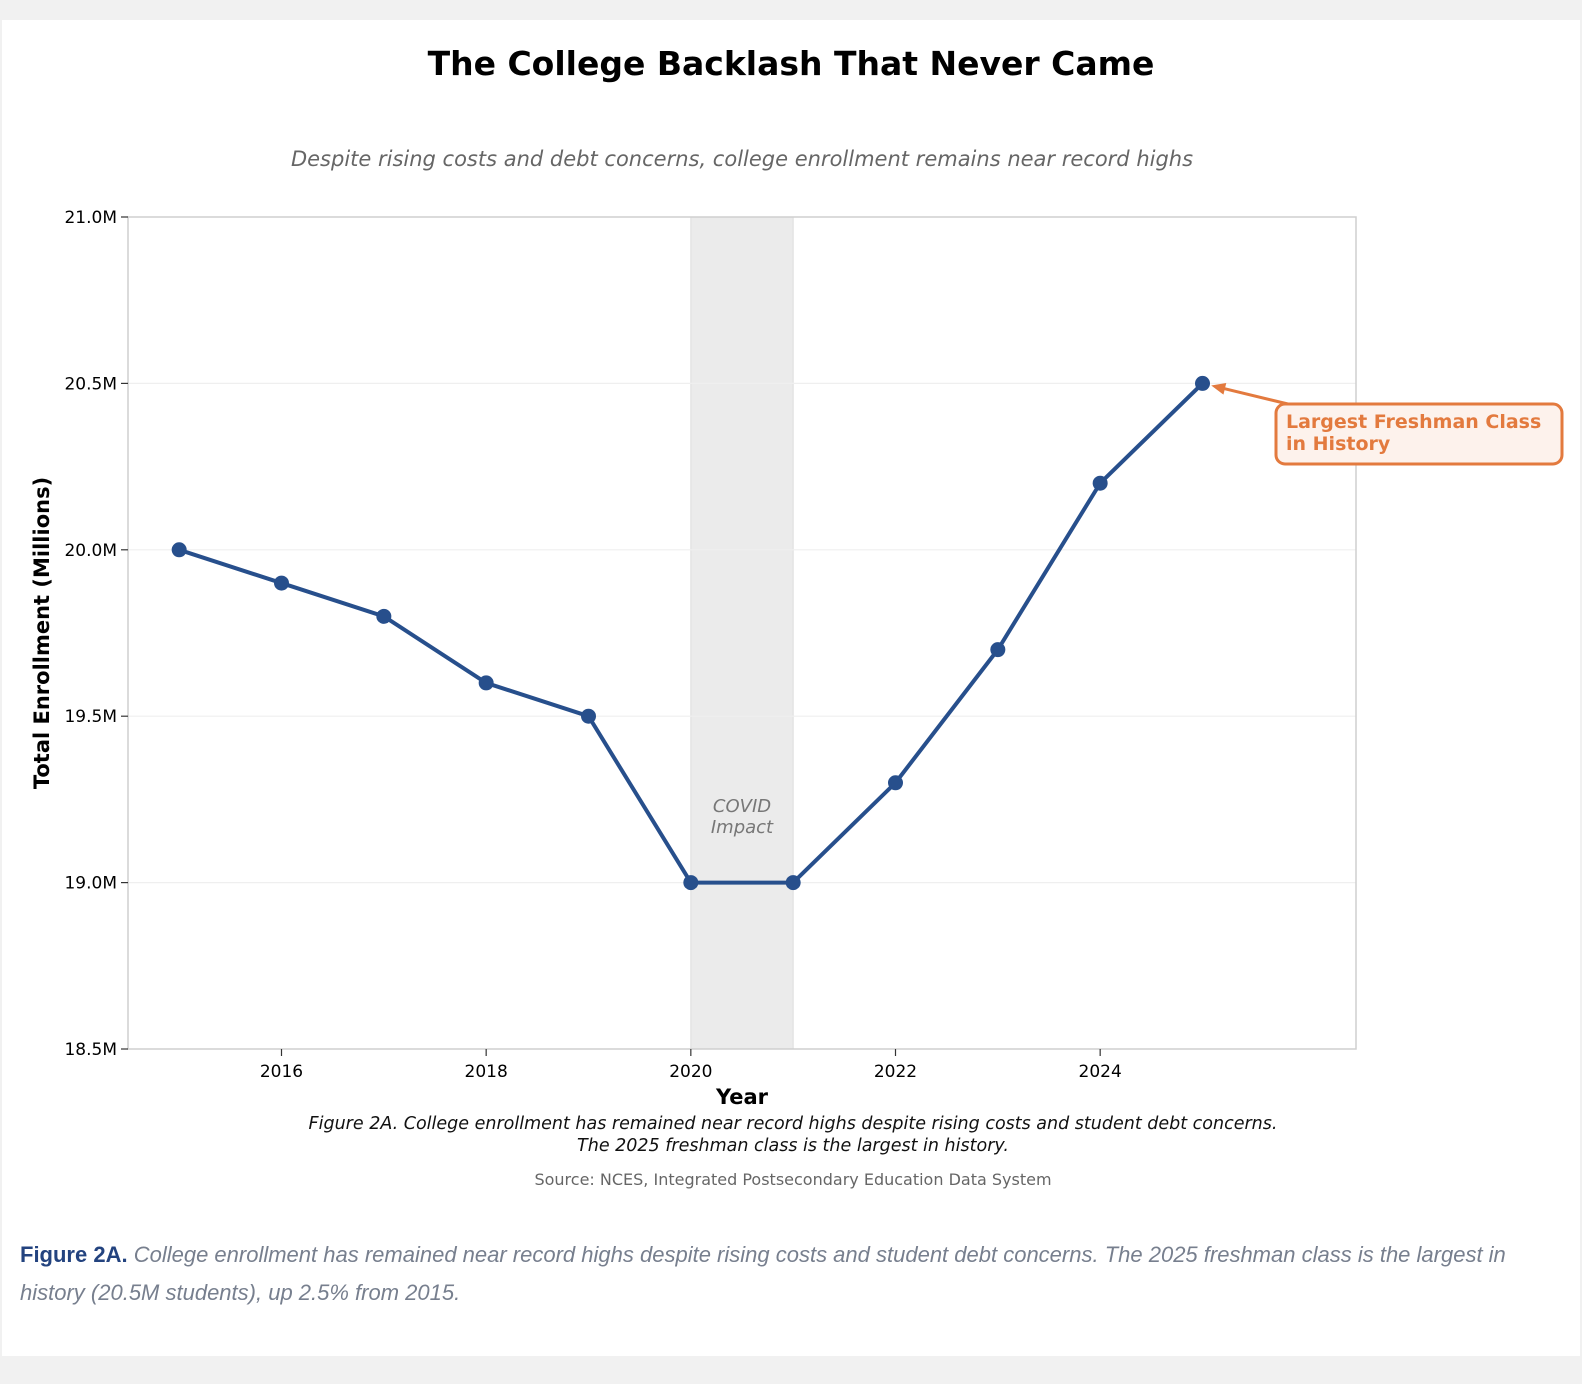 Image resolution: width=1582 pixels, height=1384 pixels. I want to click on data-point-2017, so click(384, 616).